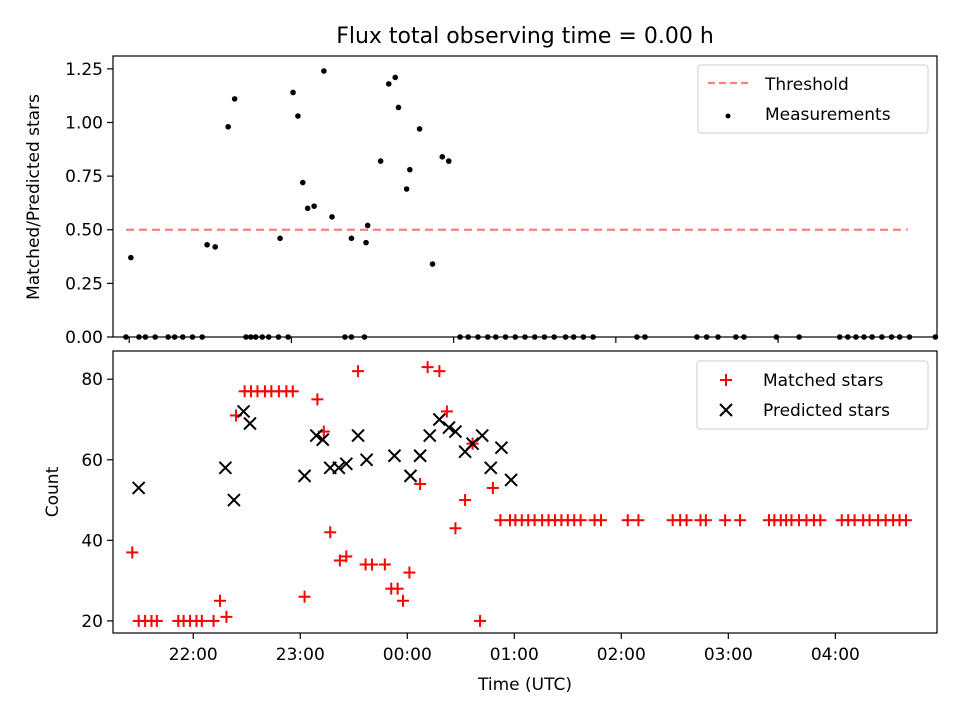  What do you see at coordinates (193, 655) in the screenshot?
I see `bottom-x-tick-label: 22:00` at bounding box center [193, 655].